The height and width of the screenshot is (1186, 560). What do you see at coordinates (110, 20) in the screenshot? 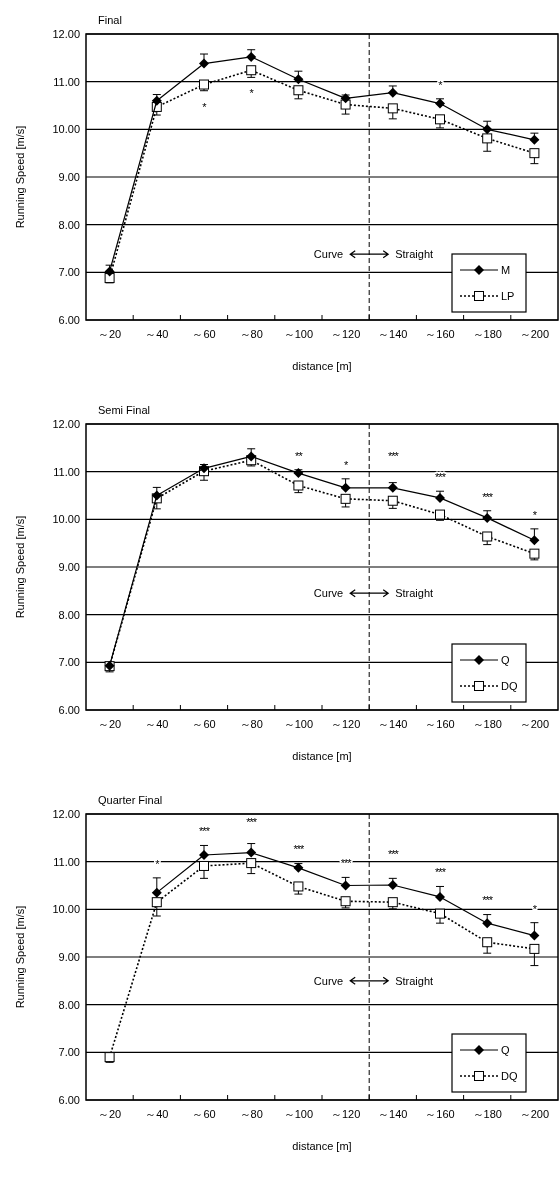
I see `chart-title: Final` at bounding box center [110, 20].